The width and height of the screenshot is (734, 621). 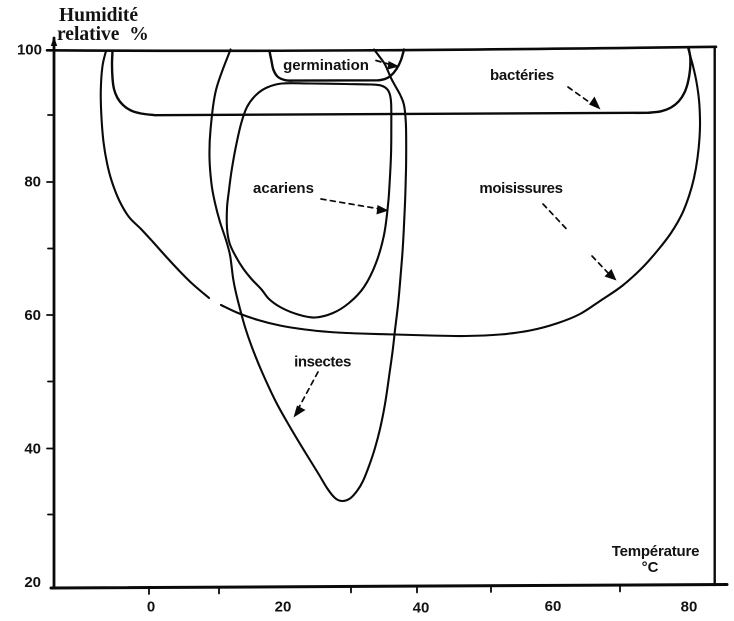 I want to click on svg-text: insectes, so click(x=322, y=362).